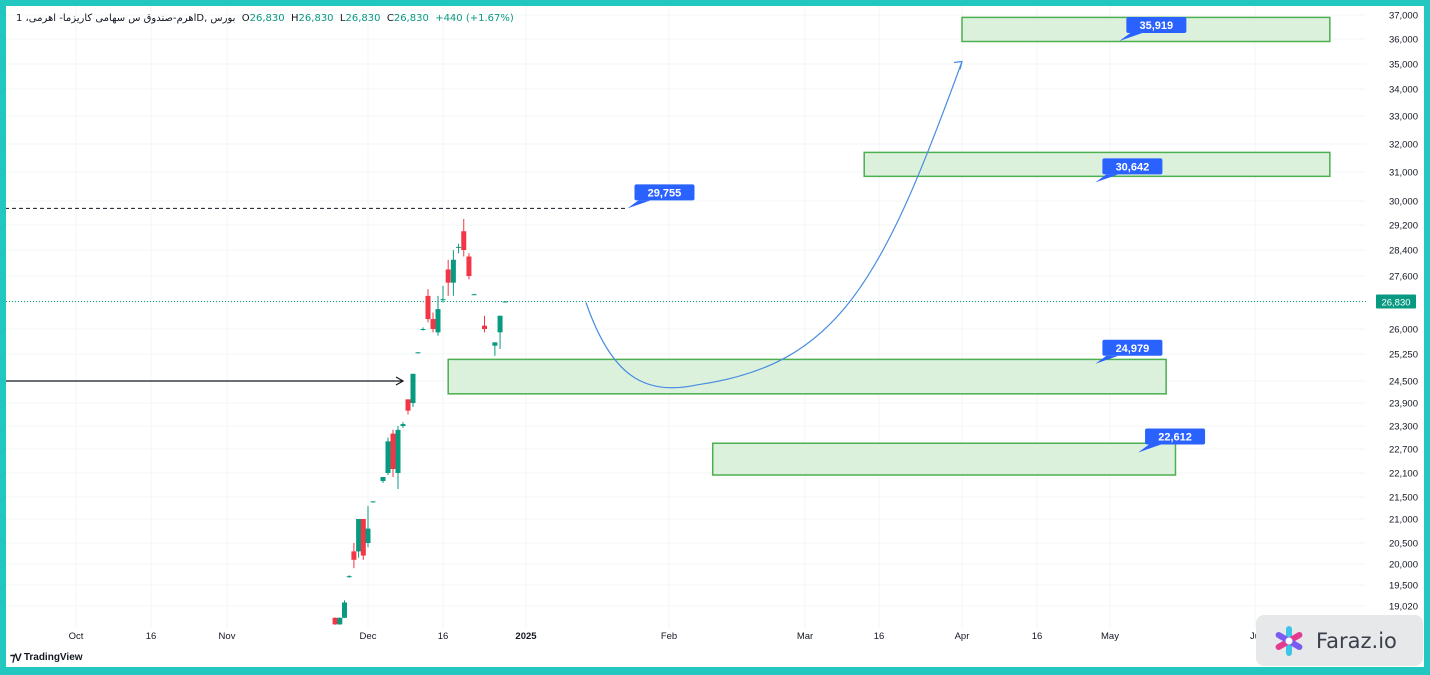 This screenshot has width=1430, height=675. What do you see at coordinates (1110, 636) in the screenshot?
I see `x-tick-label: May` at bounding box center [1110, 636].